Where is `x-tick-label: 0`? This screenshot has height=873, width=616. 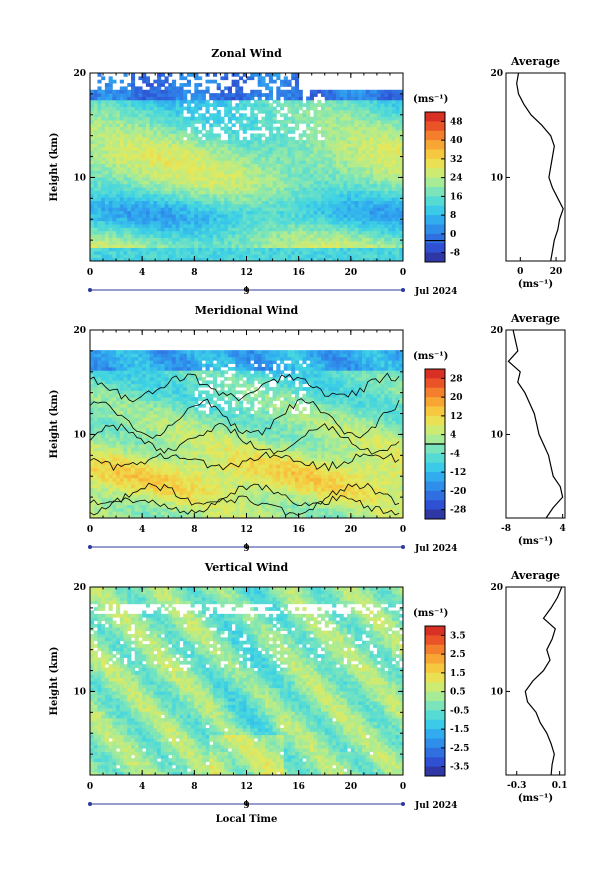 x-tick-label: 0 is located at coordinates (403, 273).